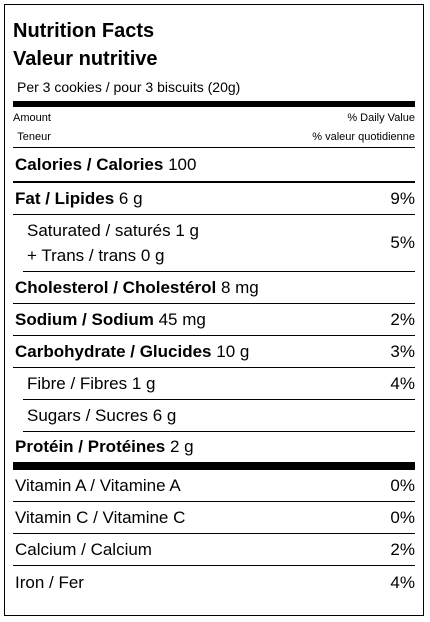 This screenshot has height=622, width=430. Describe the element at coordinates (84, 31) in the screenshot. I see `title: Nutrition Facts` at that location.